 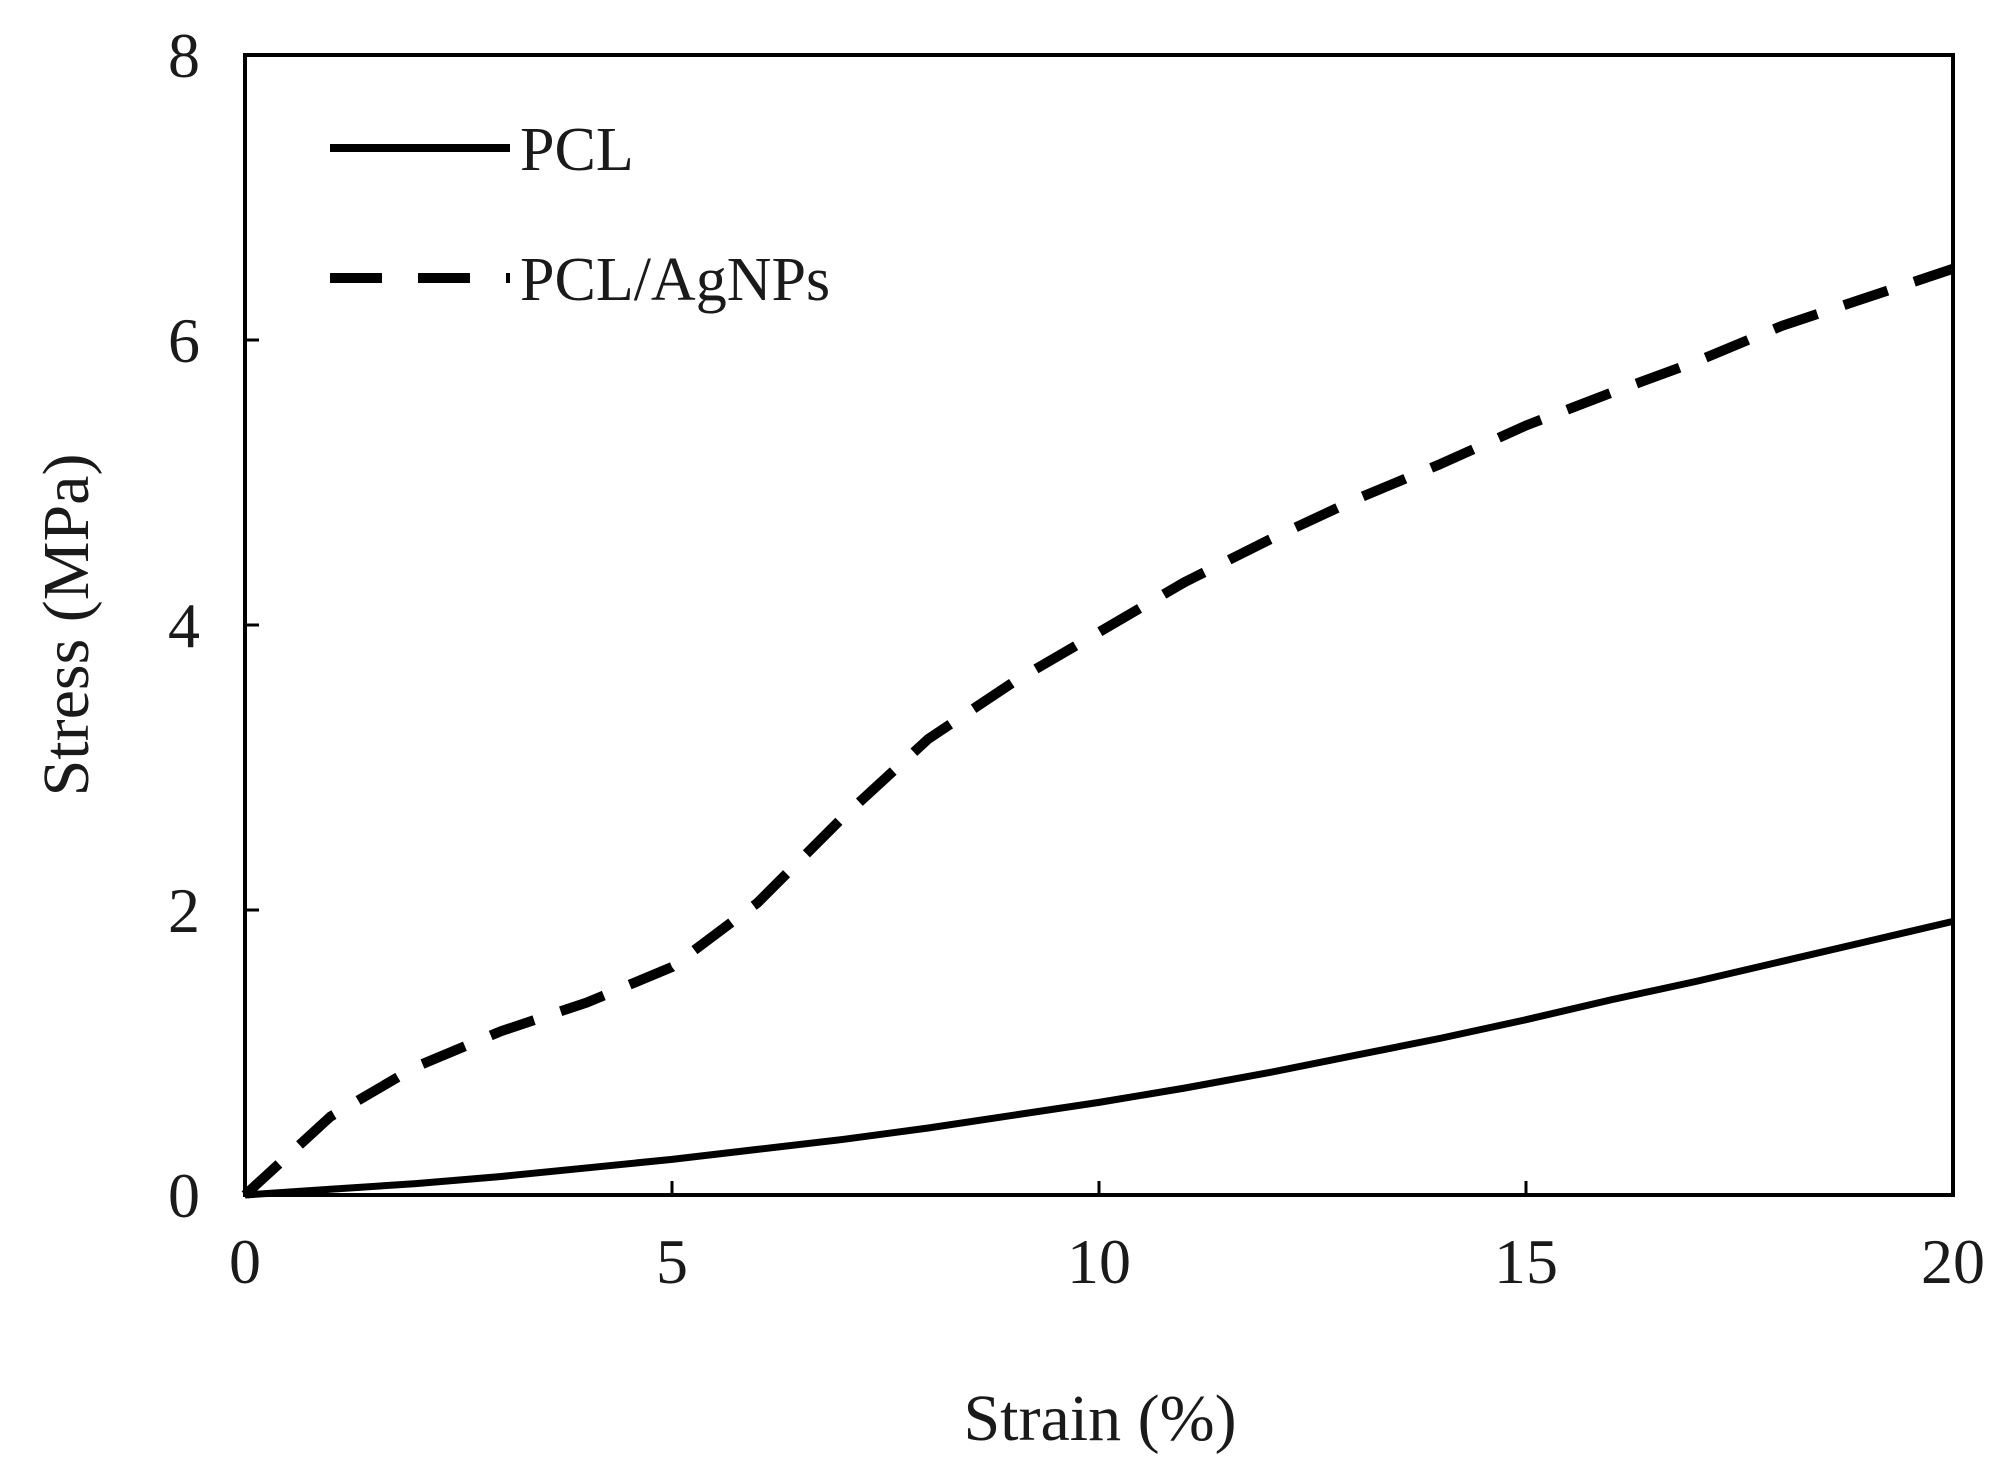 I want to click on x-tick-label: 5, so click(x=672, y=1261).